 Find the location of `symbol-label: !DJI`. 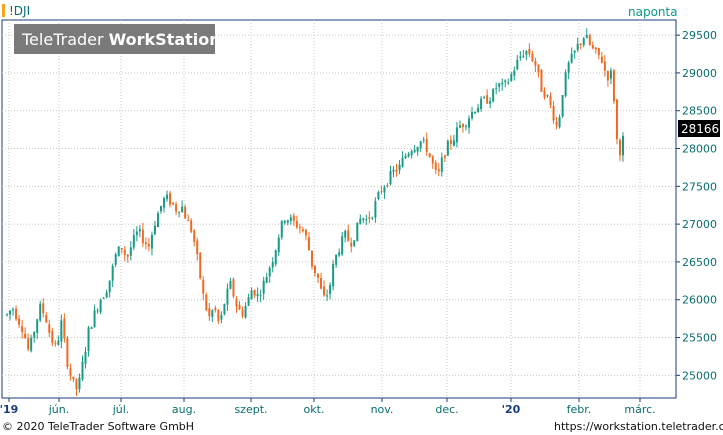

symbol-label: !DJI is located at coordinates (19, 11).